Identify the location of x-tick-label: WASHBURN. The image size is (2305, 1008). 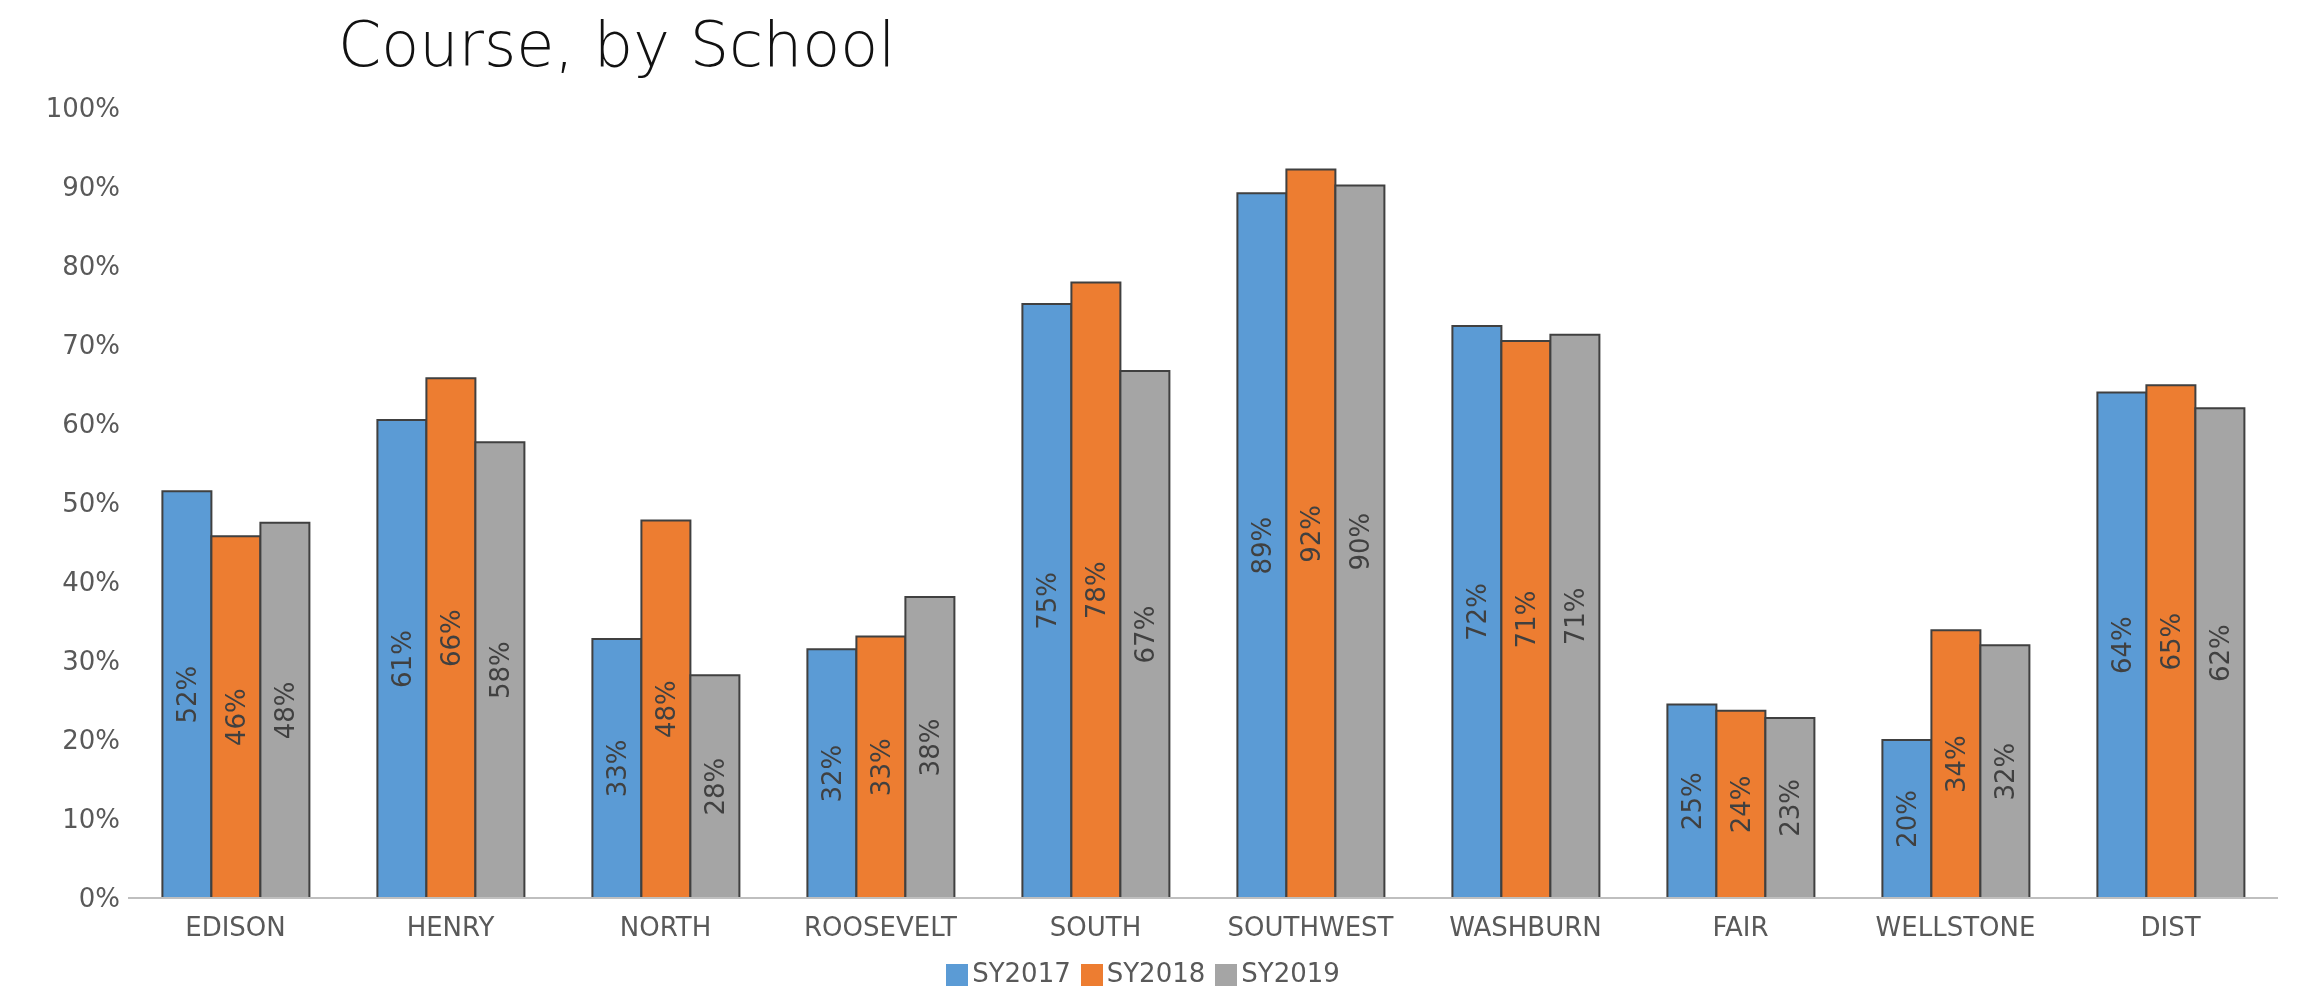
(1525, 927).